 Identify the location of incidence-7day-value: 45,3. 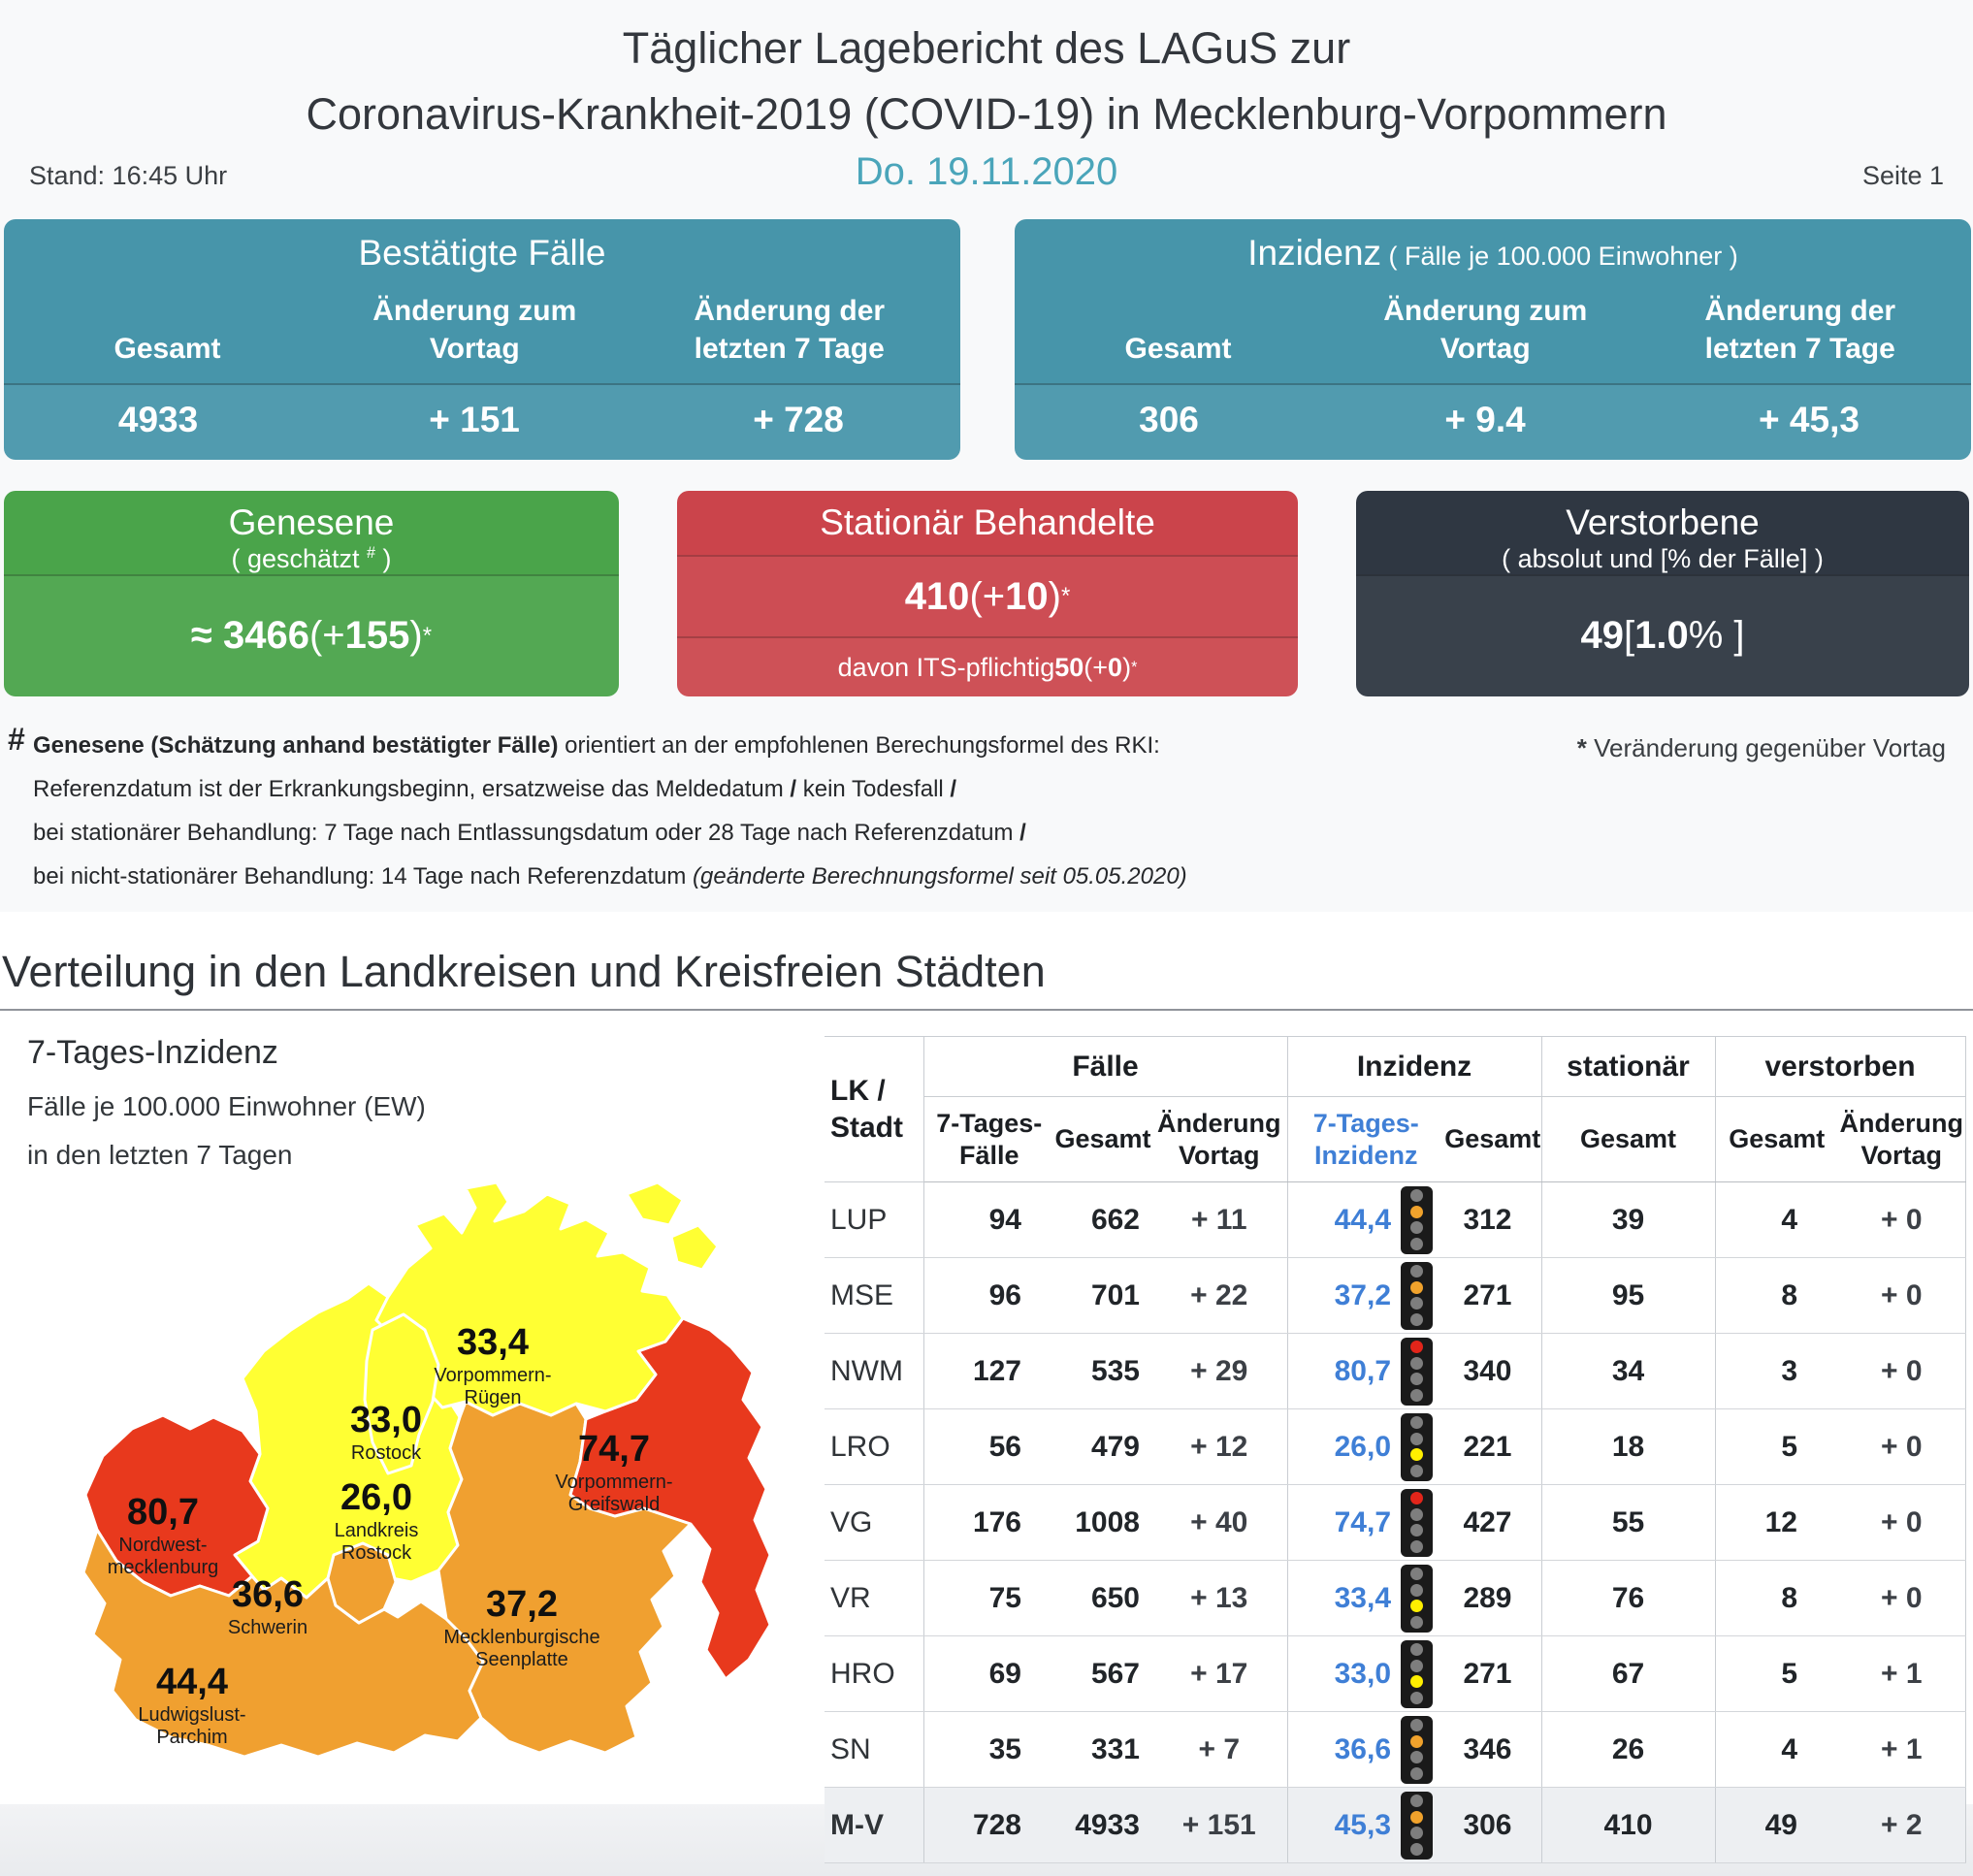
(1362, 1824).